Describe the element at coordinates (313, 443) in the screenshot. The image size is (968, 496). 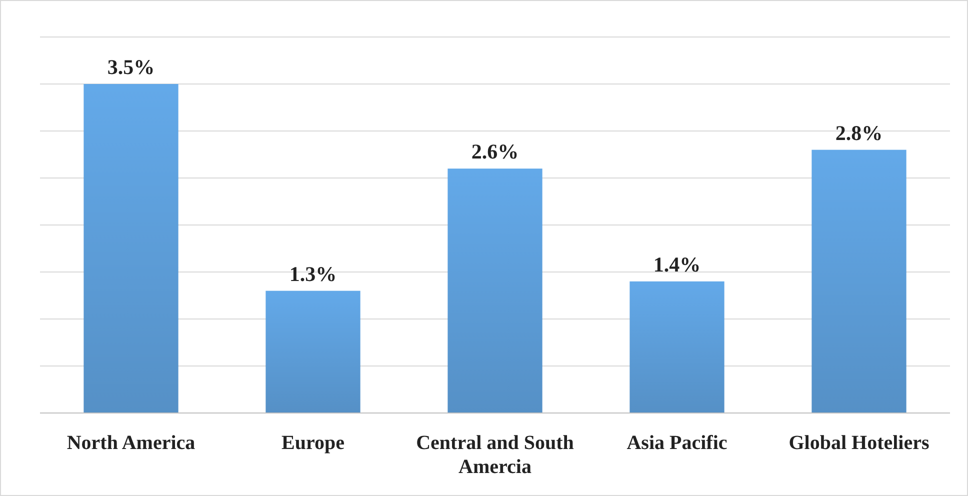
I see `x-tick-label: Europe` at that location.